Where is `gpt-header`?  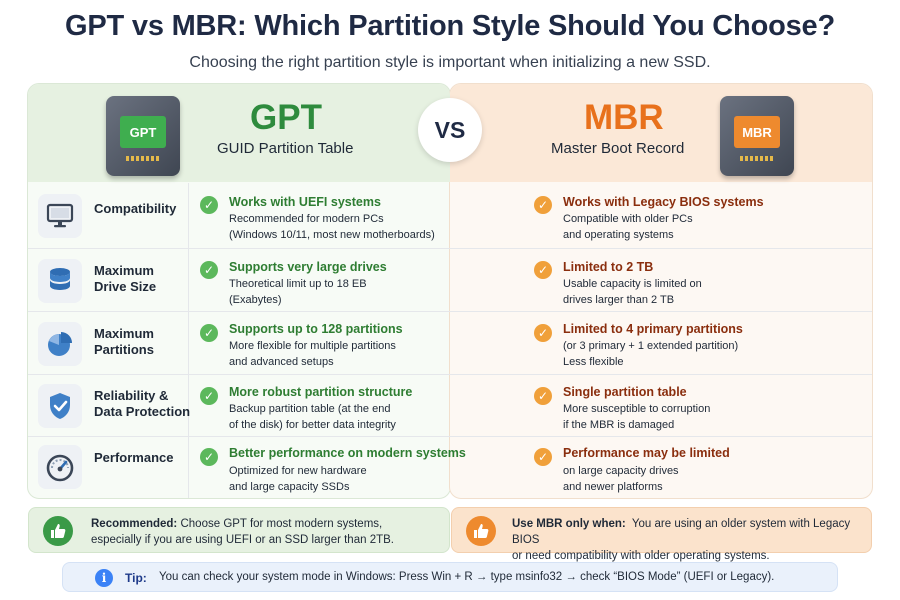
gpt-header is located at coordinates (239, 133).